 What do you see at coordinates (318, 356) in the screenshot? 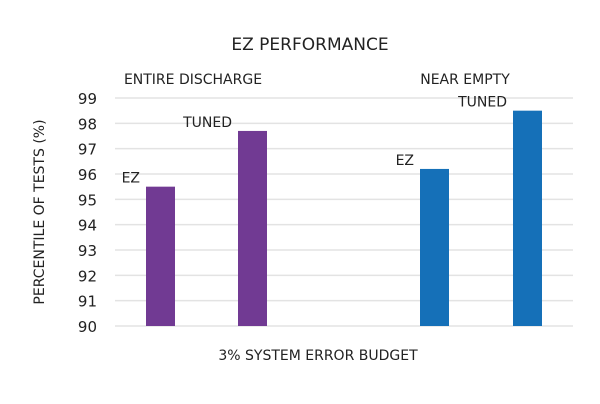
I see `x-axis-label: 3% SYSTEM ERROR BUDGET` at bounding box center [318, 356].